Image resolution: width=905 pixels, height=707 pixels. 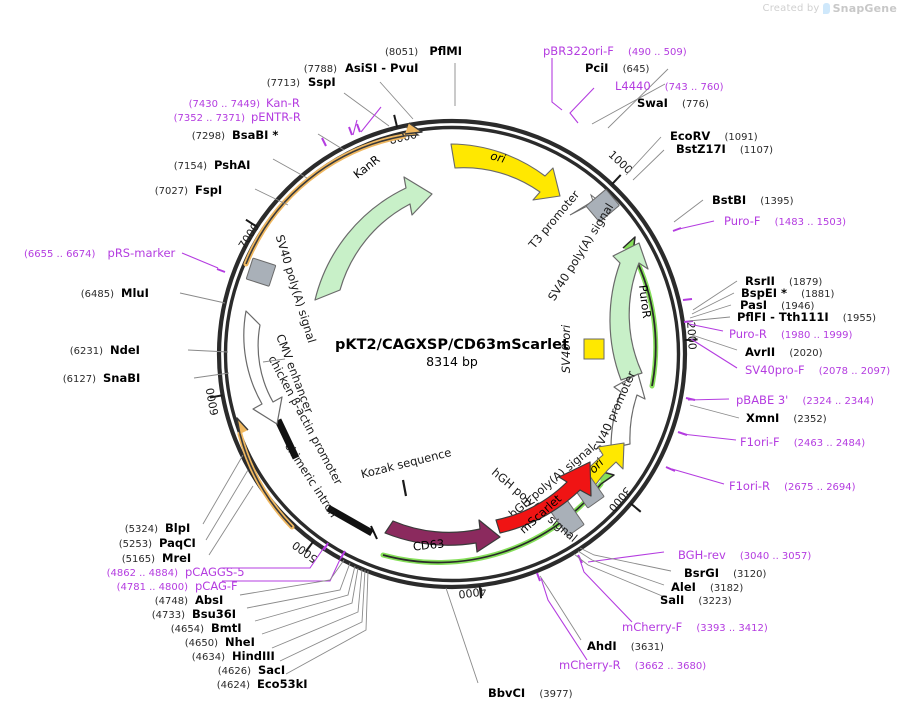 What do you see at coordinates (265, 473) in the screenshot?
I see `orf-arc-lower-left` at bounding box center [265, 473].